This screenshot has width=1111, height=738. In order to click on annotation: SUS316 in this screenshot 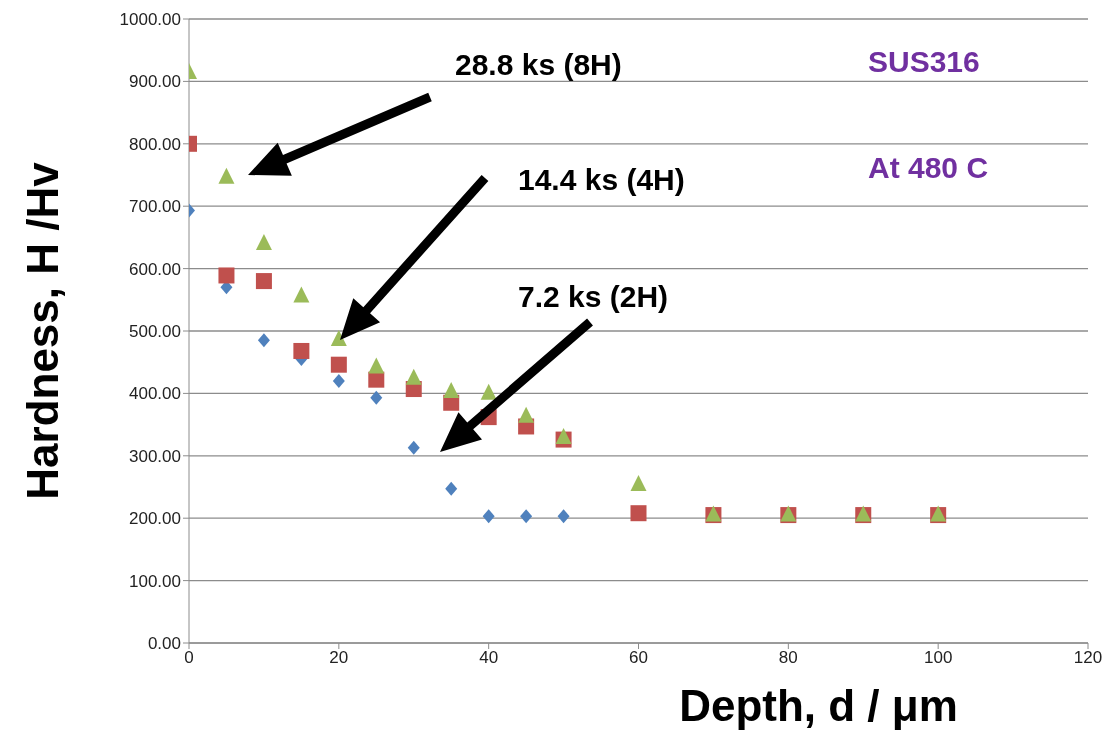, I will do `click(924, 61)`.